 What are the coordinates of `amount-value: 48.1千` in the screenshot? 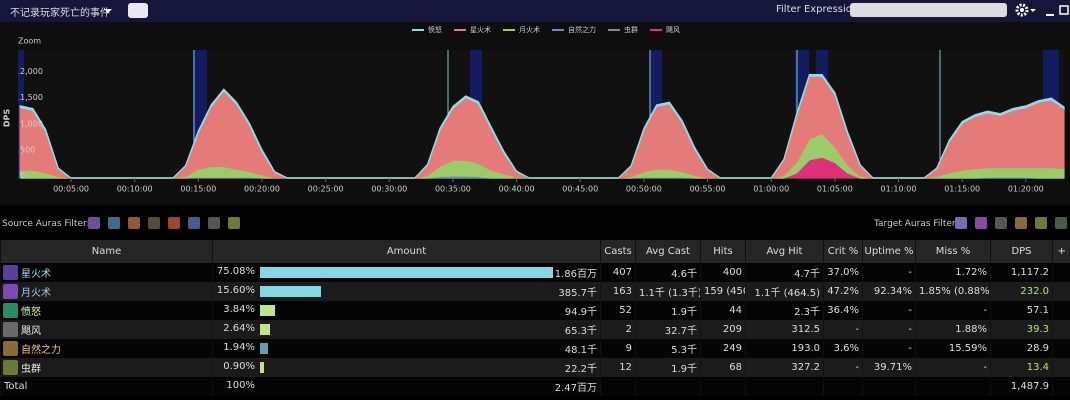 It's located at (580, 350).